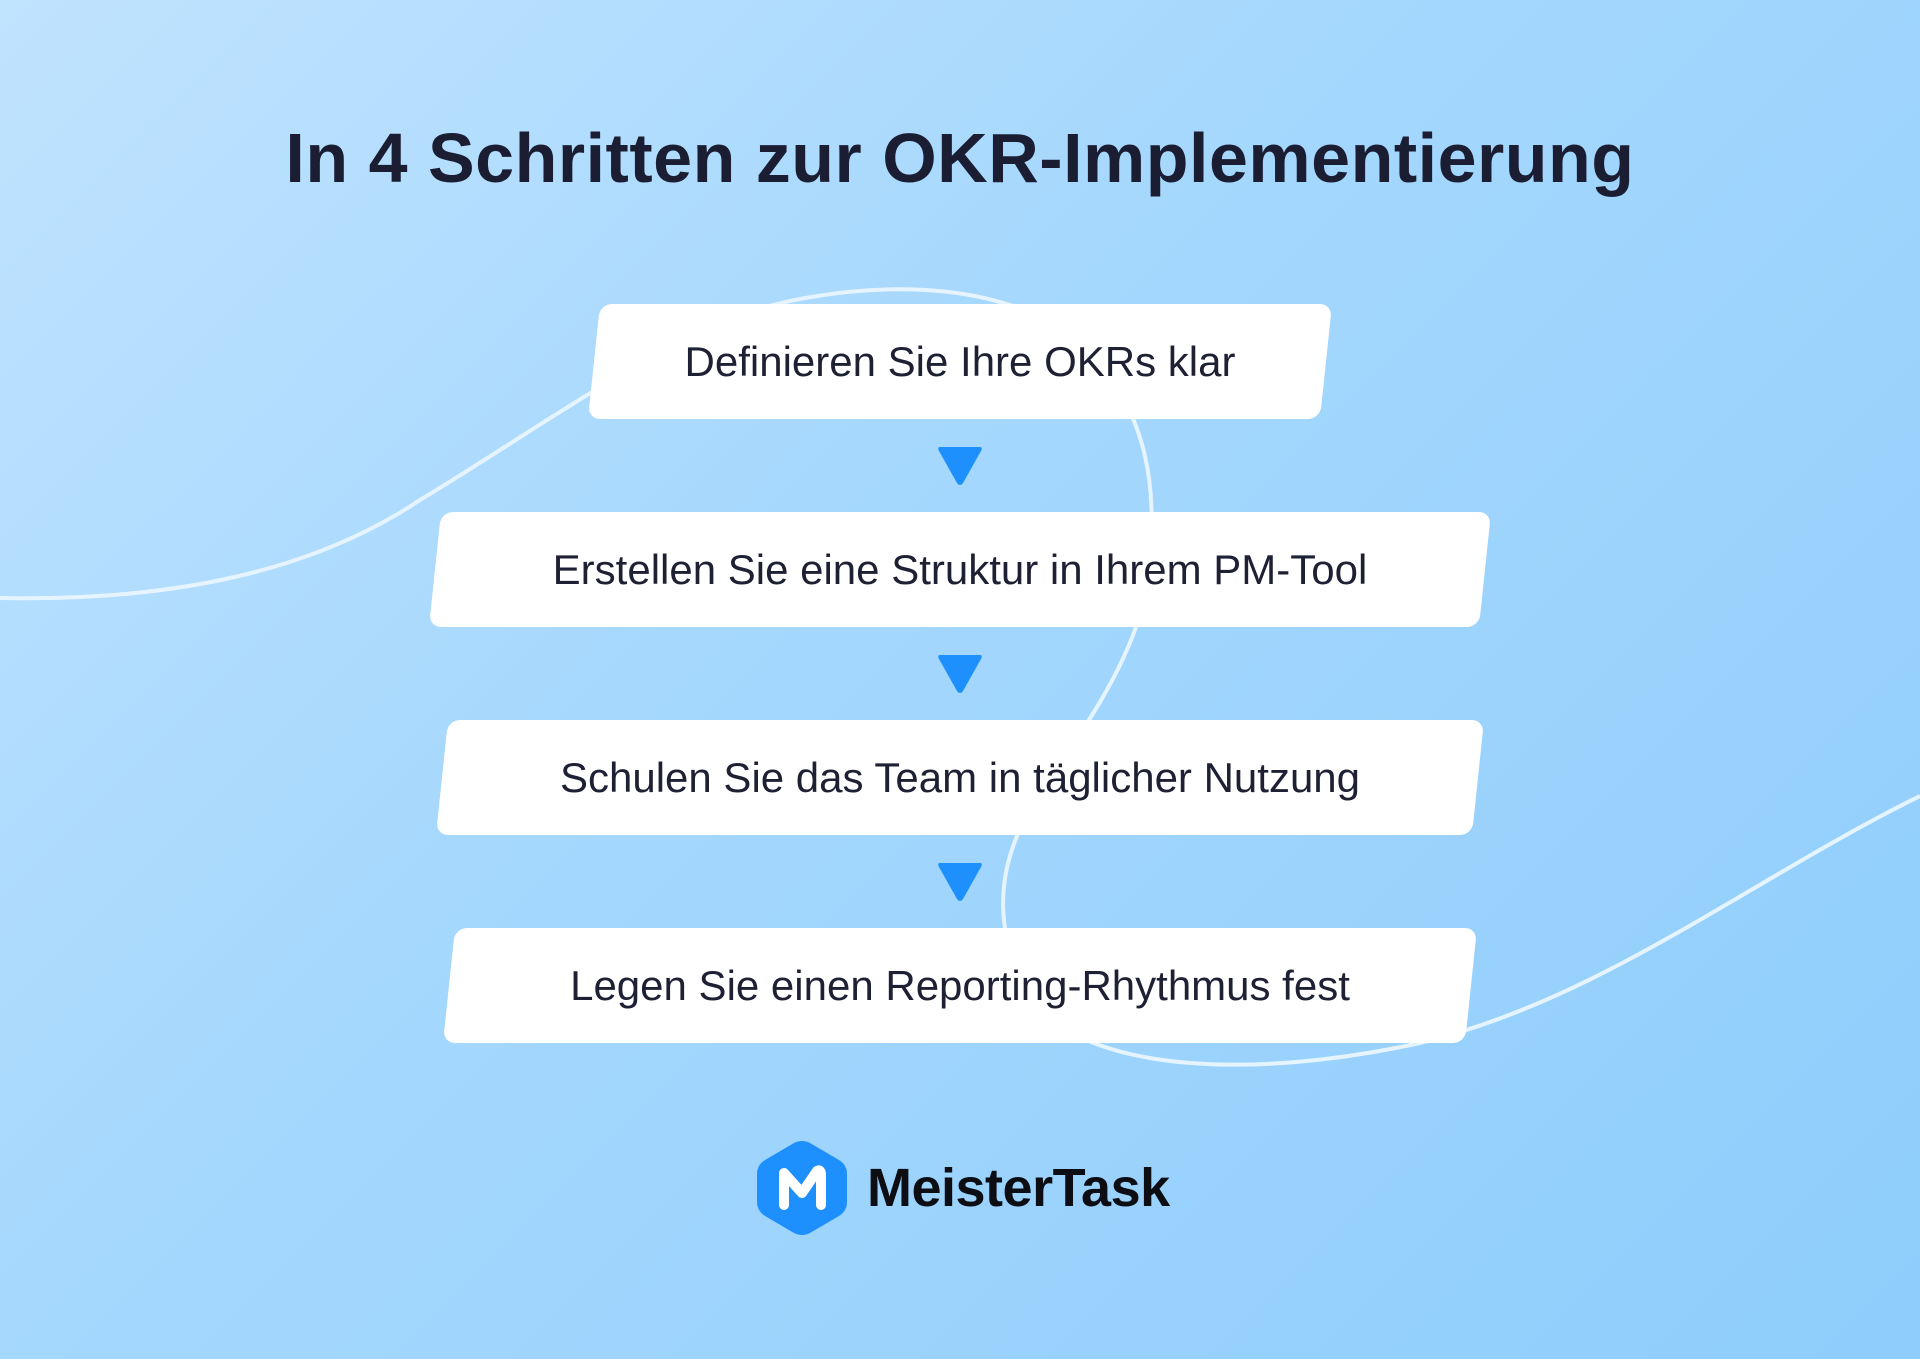 This screenshot has width=1920, height=1359. I want to click on step-4: Legen Sie einen Reporting-Rhythmus fest, so click(960, 985).